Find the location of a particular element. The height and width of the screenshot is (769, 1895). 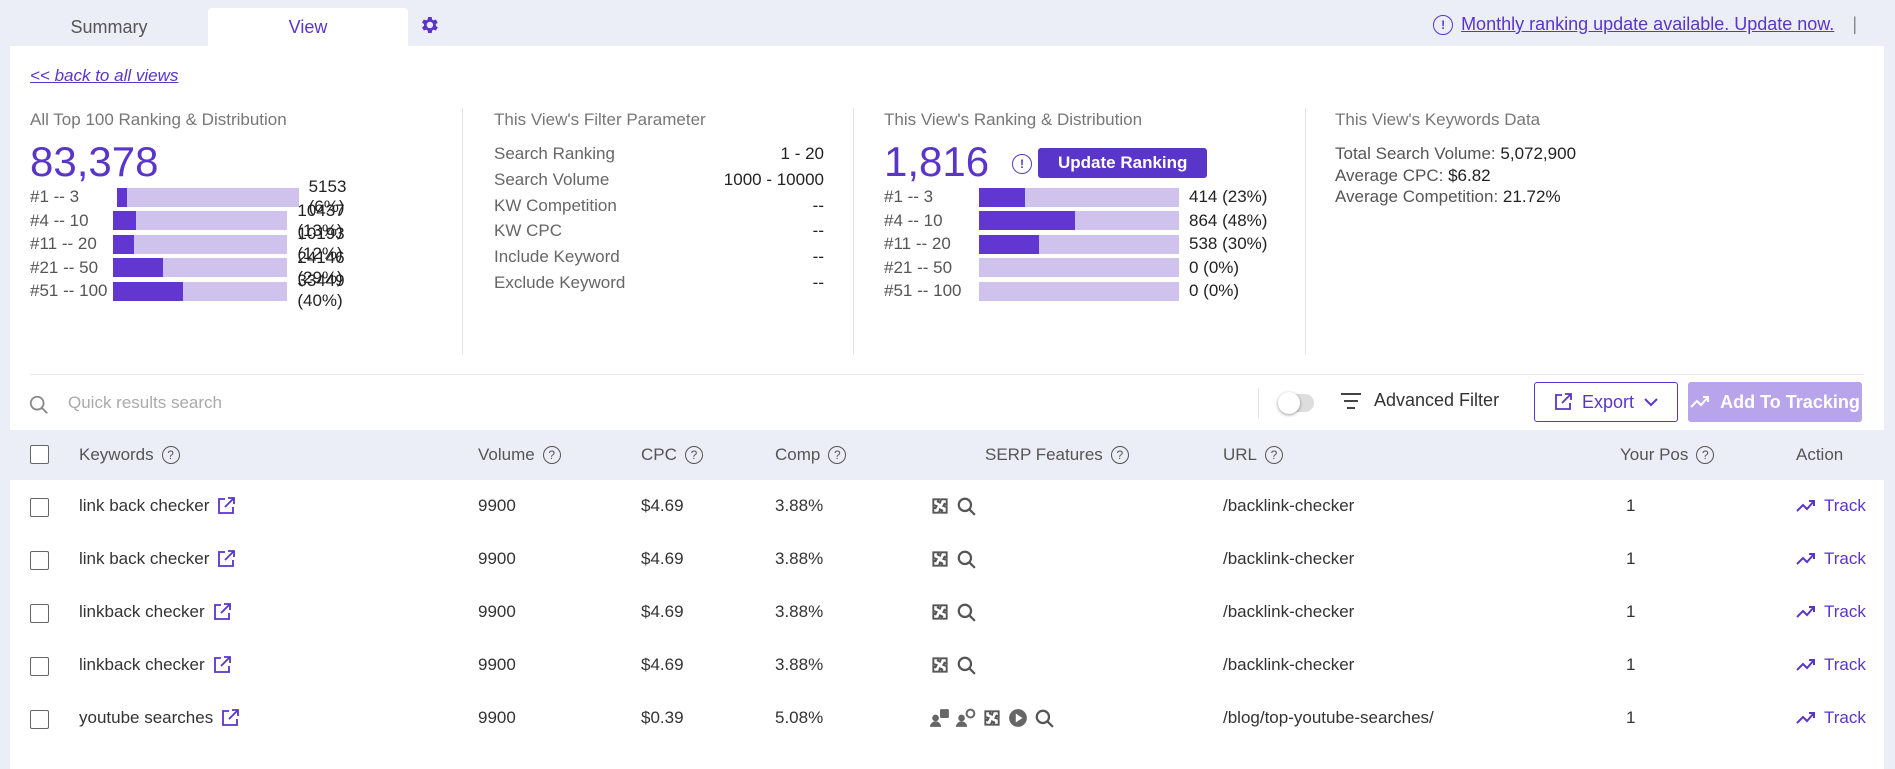

col-comp: Comp? is located at coordinates (811, 455).